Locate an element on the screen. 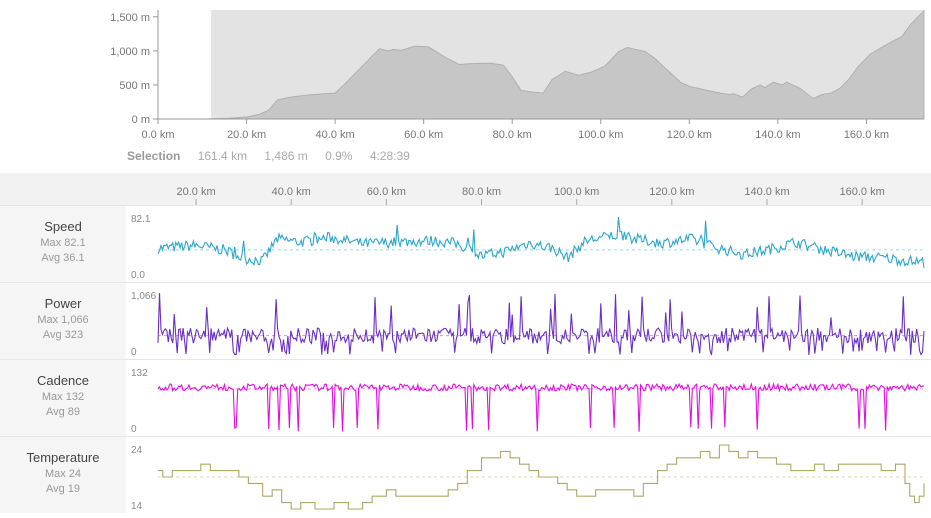 The height and width of the screenshot is (518, 931). stream-line-temperature is located at coordinates (541, 477).